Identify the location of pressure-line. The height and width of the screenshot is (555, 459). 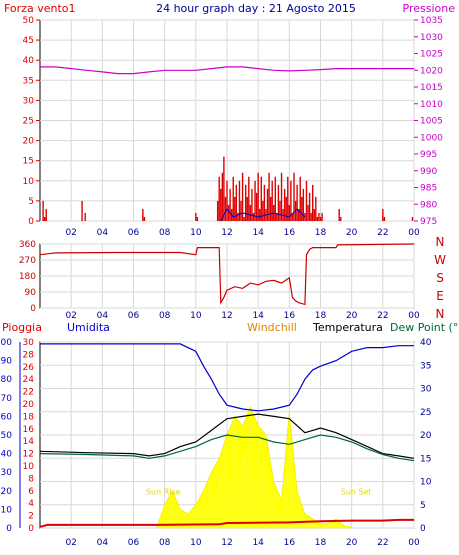
(227, 70).